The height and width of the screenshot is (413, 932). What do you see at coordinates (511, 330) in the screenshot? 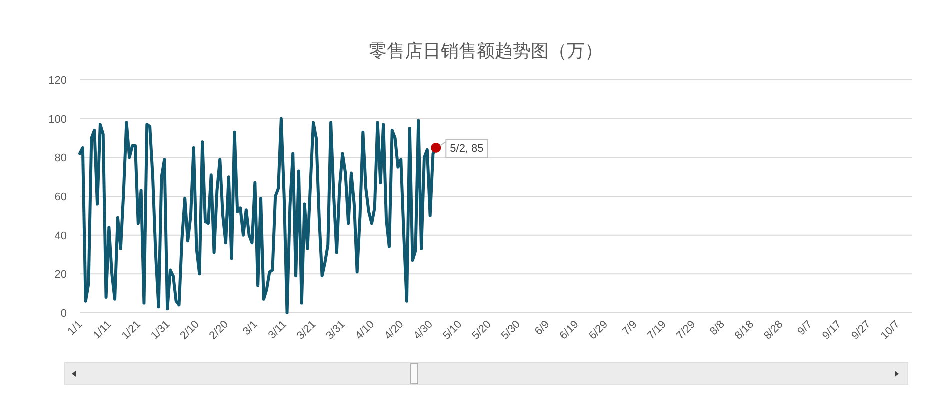
I see `x-tick-label: 5/30` at bounding box center [511, 330].